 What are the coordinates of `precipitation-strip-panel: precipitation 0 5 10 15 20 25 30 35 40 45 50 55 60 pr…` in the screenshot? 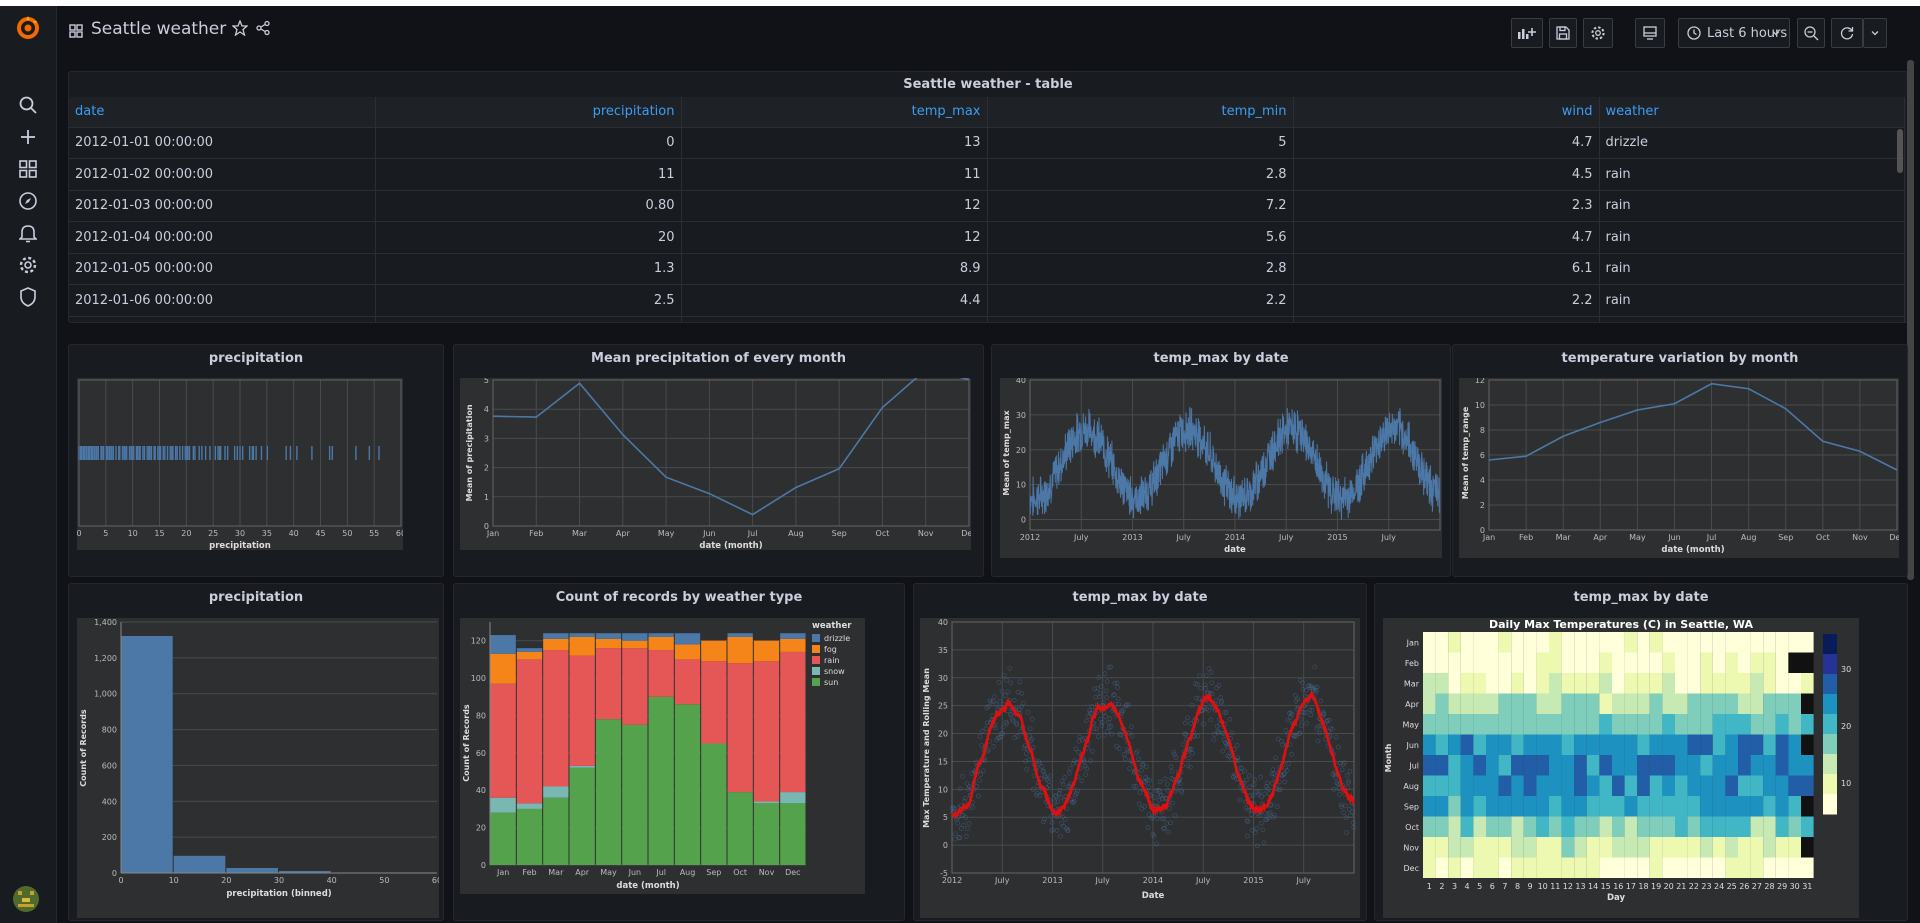 It's located at (256, 460).